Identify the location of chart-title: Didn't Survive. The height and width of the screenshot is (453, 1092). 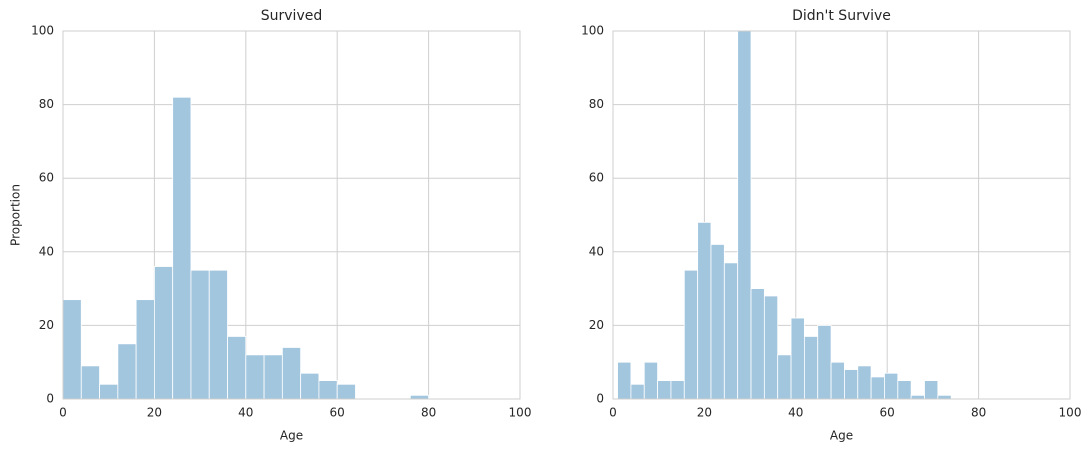
(841, 16).